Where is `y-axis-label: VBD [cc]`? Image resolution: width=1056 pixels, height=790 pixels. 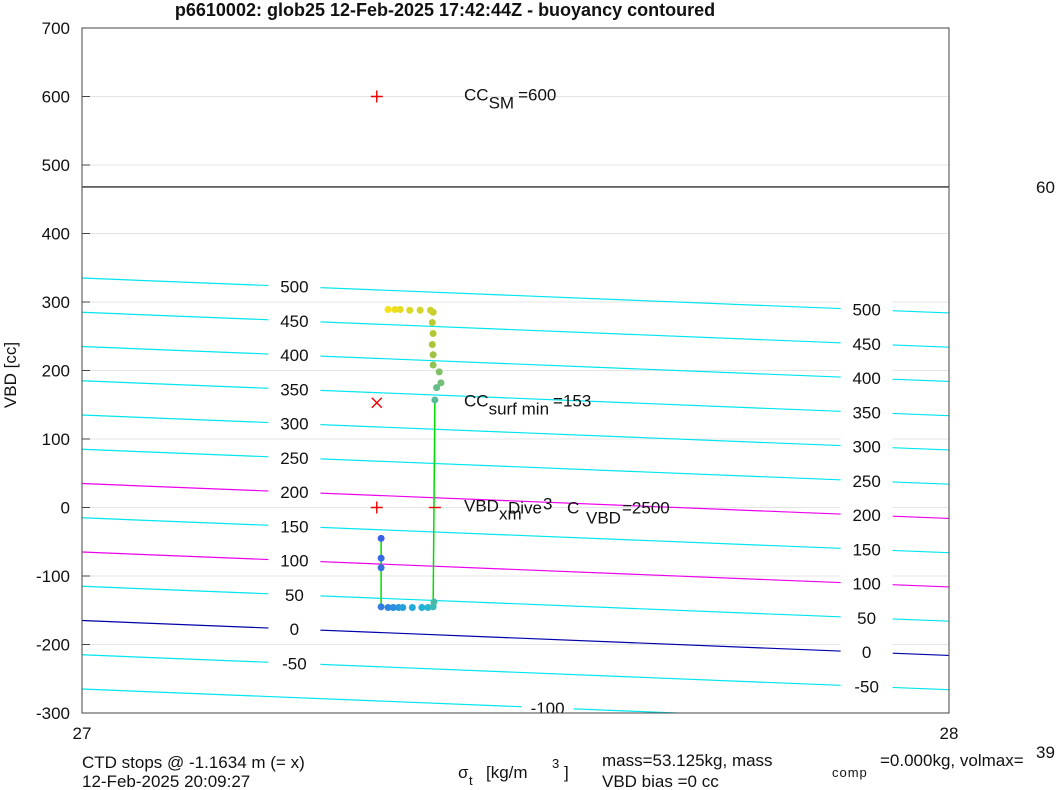
y-axis-label: VBD [cc] is located at coordinates (10, 375).